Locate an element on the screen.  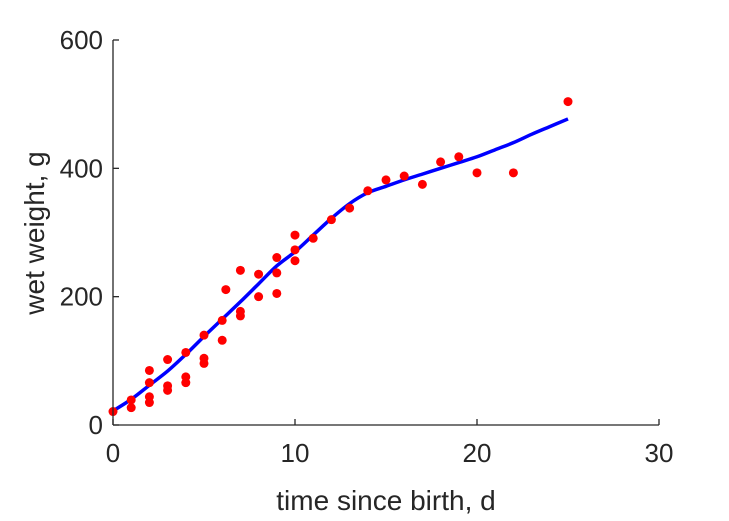
x-tick-label: 20 is located at coordinates (477, 453).